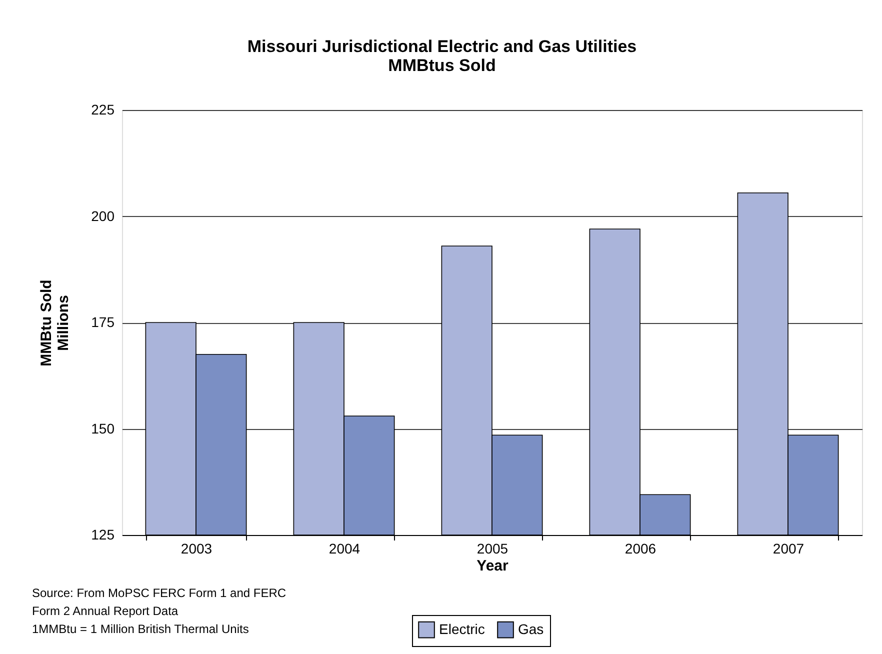 This screenshot has height=654, width=882. What do you see at coordinates (344, 548) in the screenshot?
I see `x-tick-label: 2004` at bounding box center [344, 548].